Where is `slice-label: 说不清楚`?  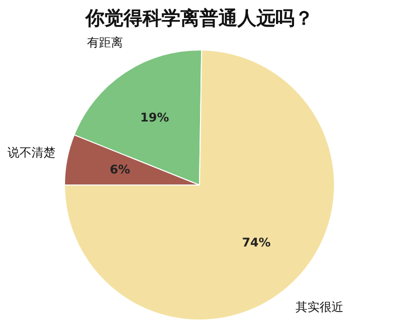
slice-label: 说不清楚 is located at coordinates (32, 153).